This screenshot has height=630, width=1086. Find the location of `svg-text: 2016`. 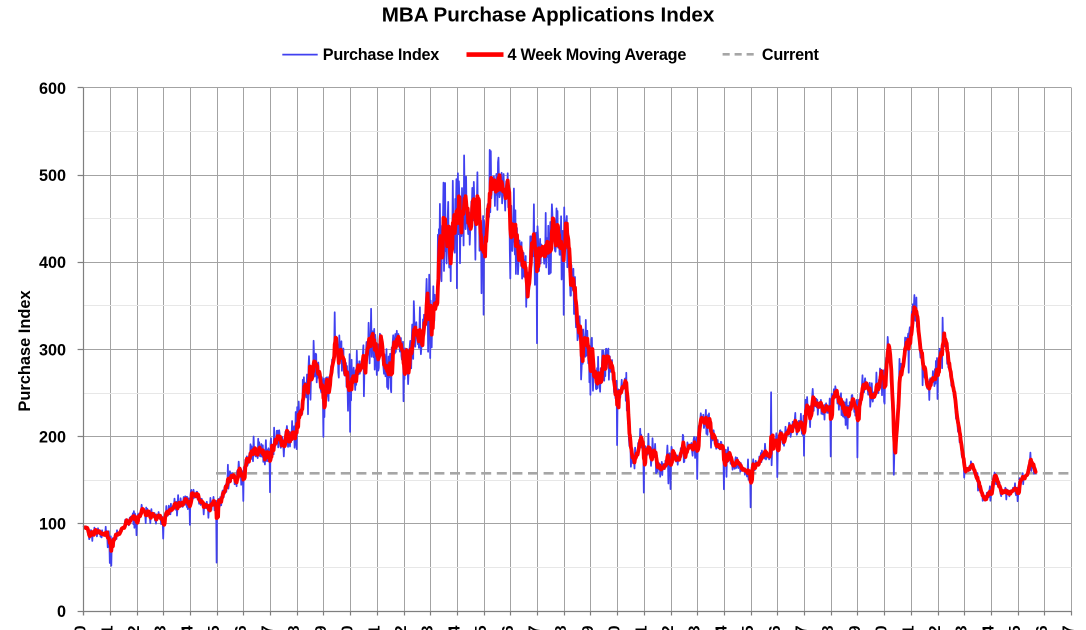

svg-text: 2016 is located at coordinates (775, 627).